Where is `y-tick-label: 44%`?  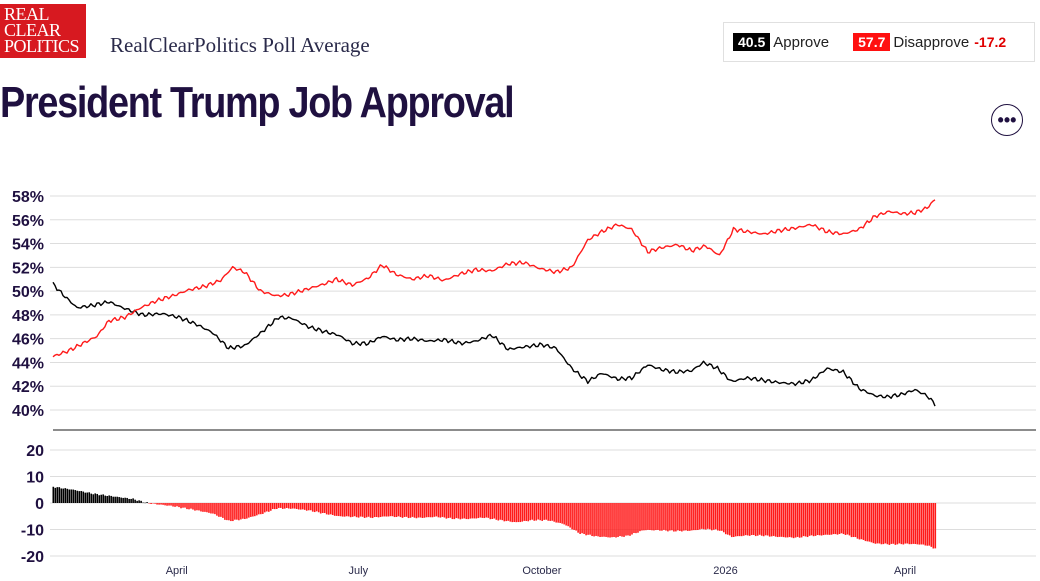 y-tick-label: 44% is located at coordinates (28, 363).